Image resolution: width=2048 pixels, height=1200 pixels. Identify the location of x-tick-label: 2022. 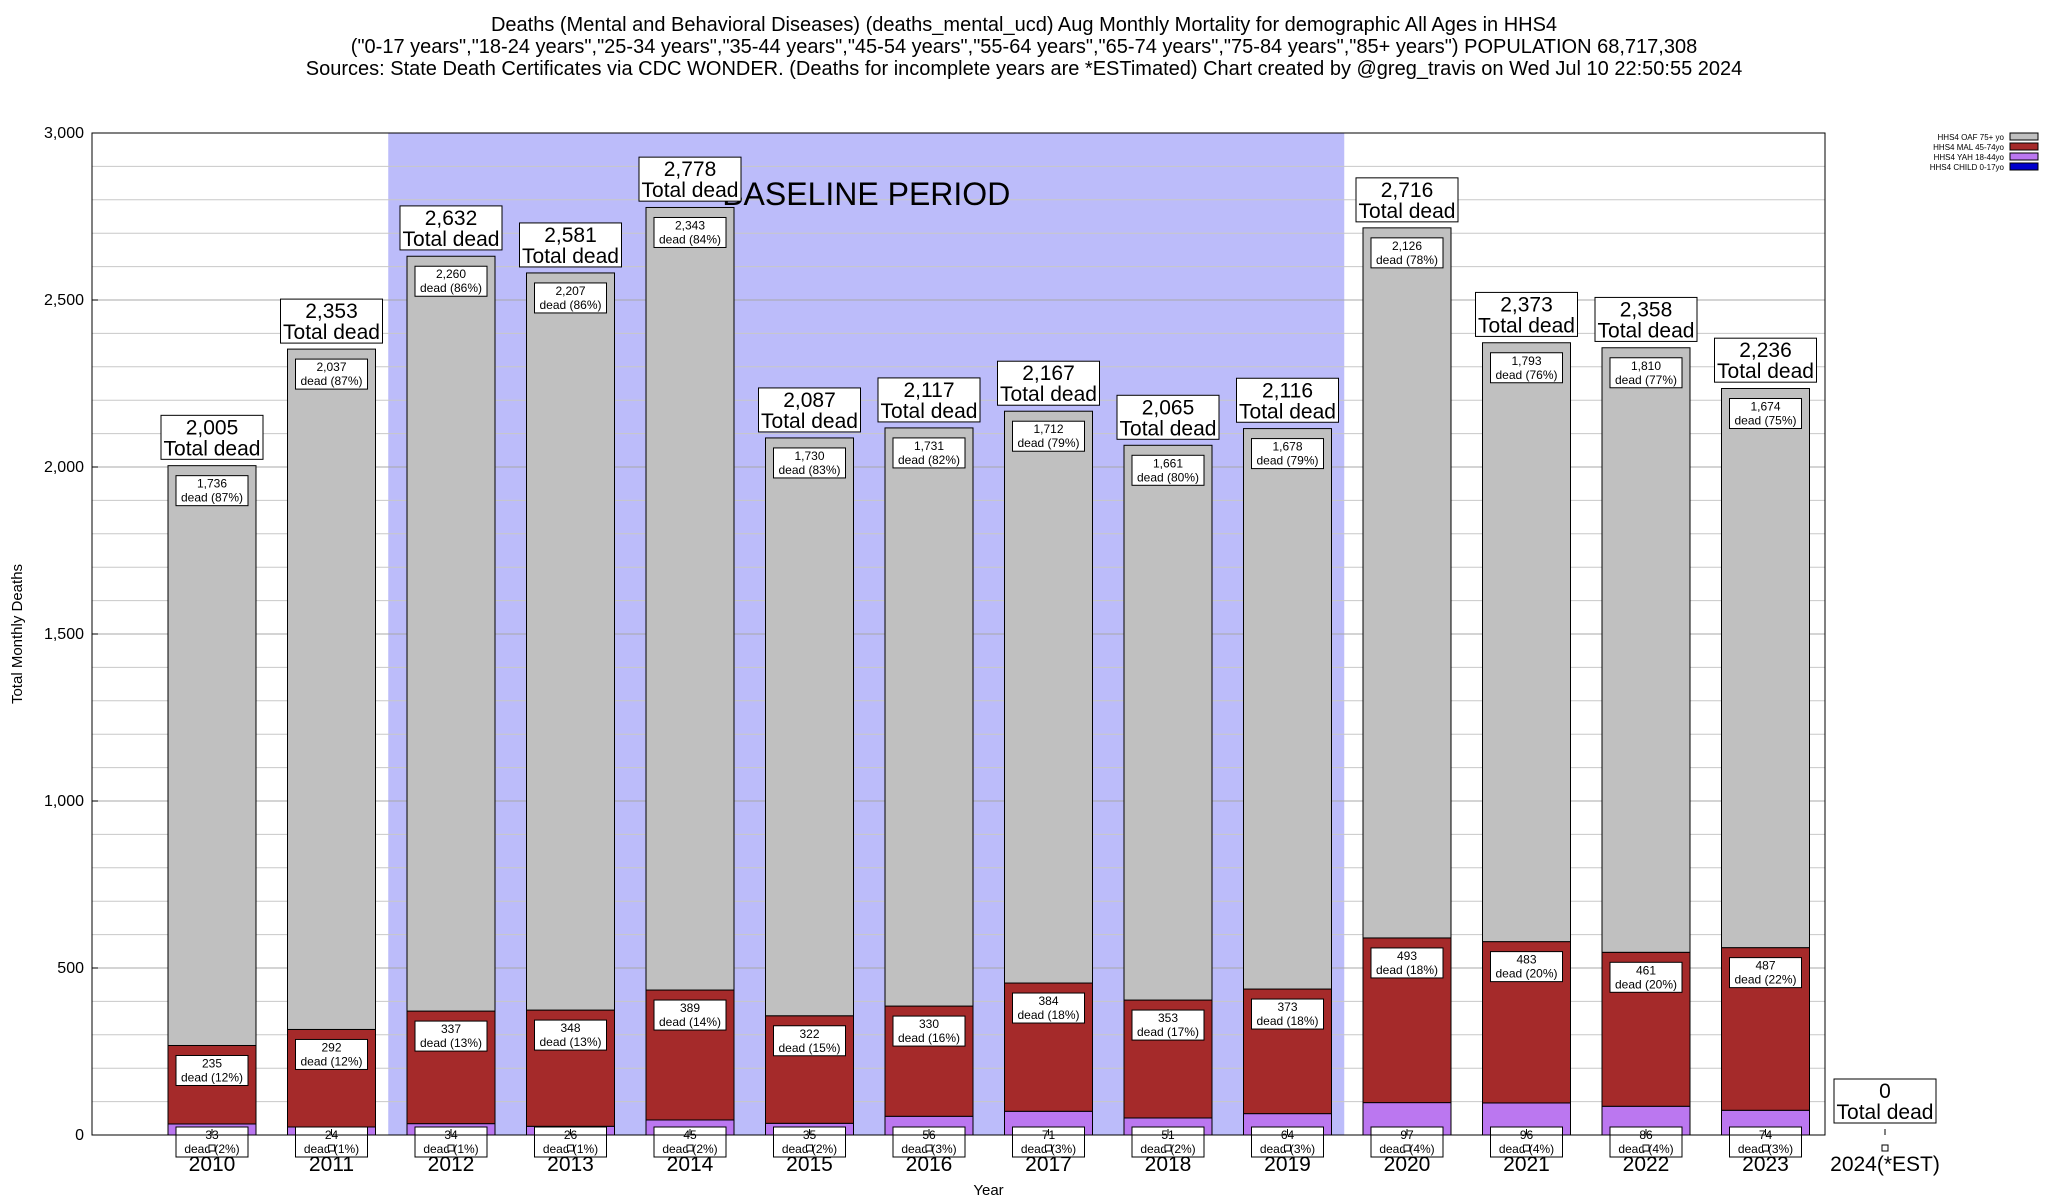
(1646, 1164).